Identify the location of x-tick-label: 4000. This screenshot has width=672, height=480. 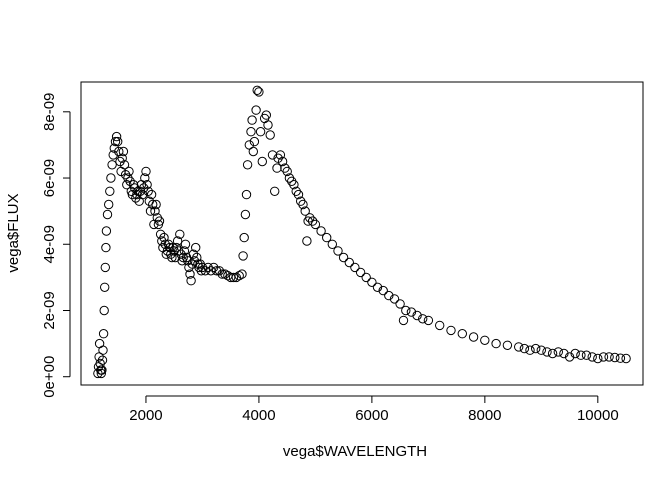
(258, 415).